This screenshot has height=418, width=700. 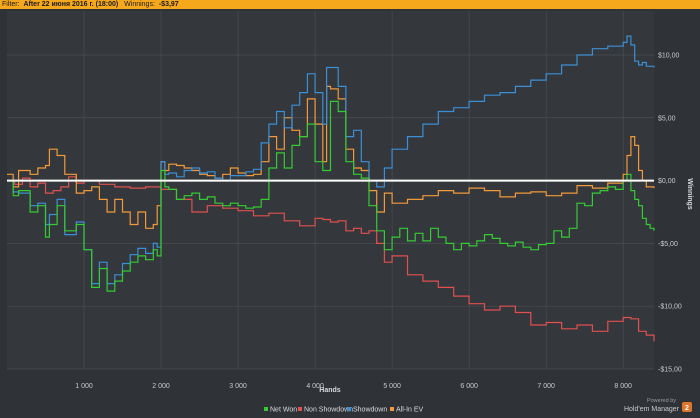 I want to click on x-tick-label: 7 000, so click(x=546, y=386).